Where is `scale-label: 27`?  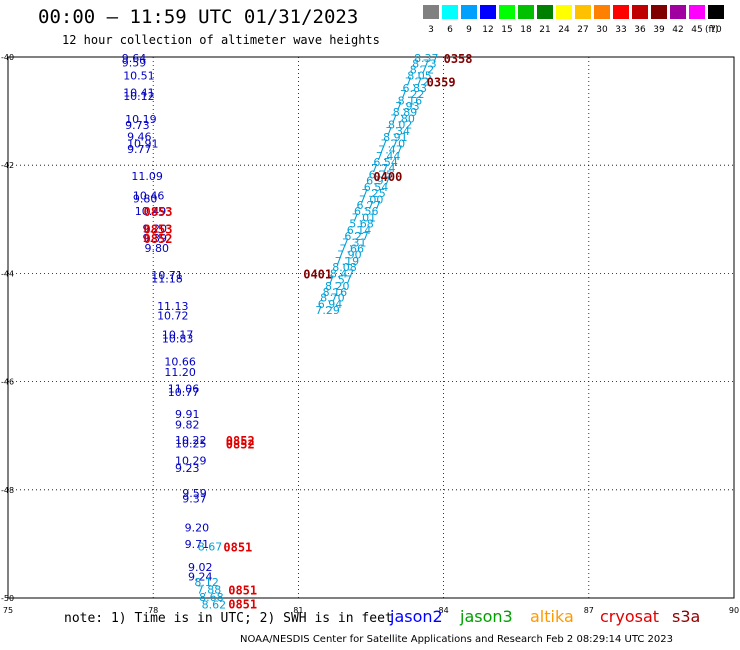 scale-label: 27 is located at coordinates (583, 30).